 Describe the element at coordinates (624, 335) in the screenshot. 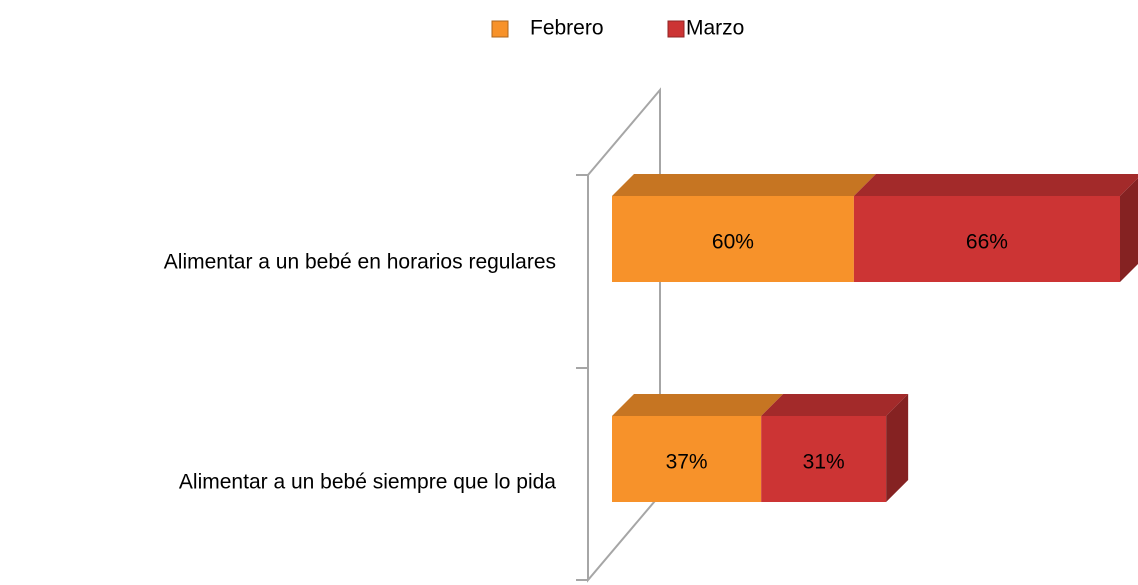

I see `wall-outline` at that location.